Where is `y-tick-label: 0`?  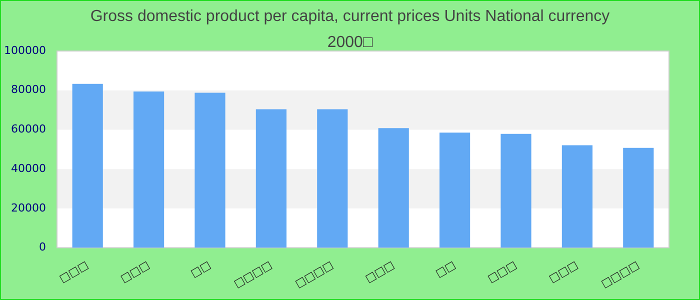
y-tick-label: 0 is located at coordinates (42, 247).